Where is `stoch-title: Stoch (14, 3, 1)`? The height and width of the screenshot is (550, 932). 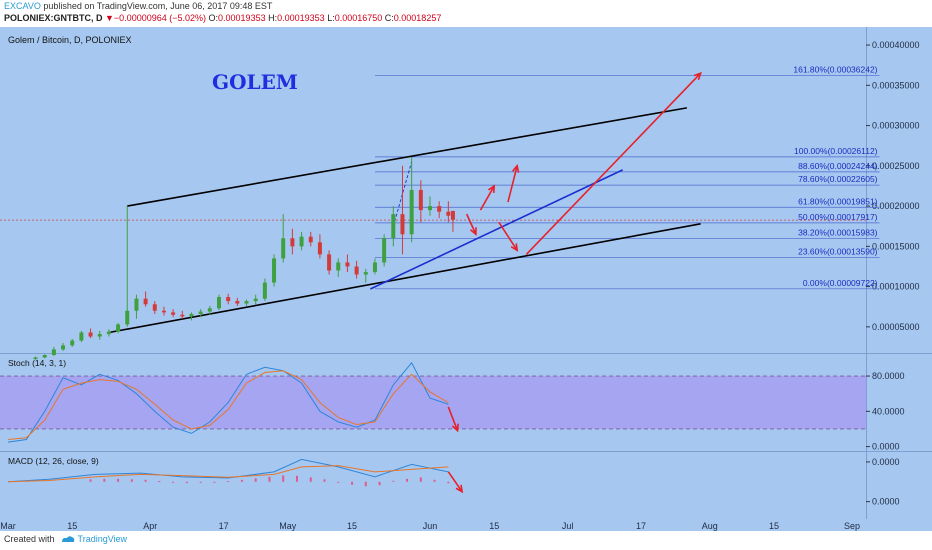 stoch-title: Stoch (14, 3, 1) is located at coordinates (37, 363).